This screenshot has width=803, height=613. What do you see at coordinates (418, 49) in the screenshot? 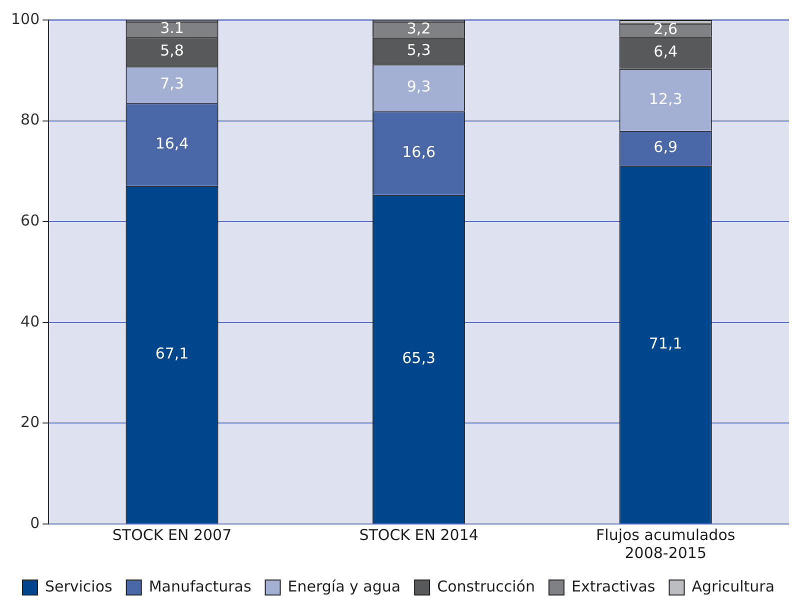
I see `data-label: 5,3` at bounding box center [418, 49].